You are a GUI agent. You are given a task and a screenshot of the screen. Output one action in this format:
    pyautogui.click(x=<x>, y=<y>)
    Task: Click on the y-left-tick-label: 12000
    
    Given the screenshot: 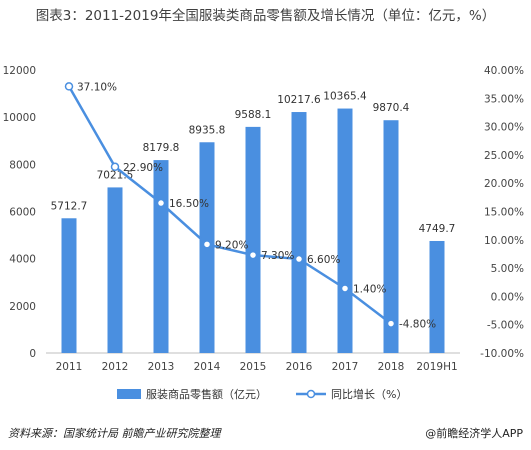 What is the action you would take?
    pyautogui.click(x=19, y=71)
    